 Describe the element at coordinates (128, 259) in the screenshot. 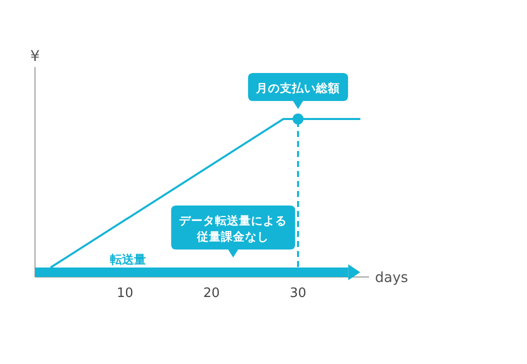

I see `series-label: 転送量` at that location.